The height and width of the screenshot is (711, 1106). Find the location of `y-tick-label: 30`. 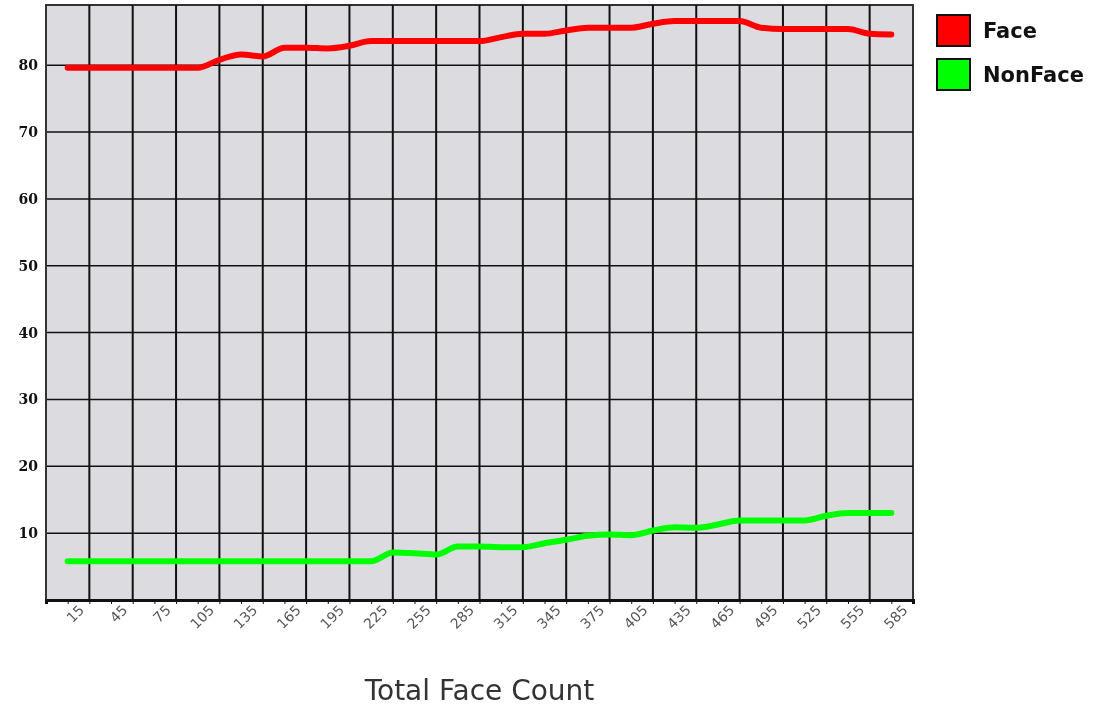

y-tick-label: 30 is located at coordinates (28, 399).